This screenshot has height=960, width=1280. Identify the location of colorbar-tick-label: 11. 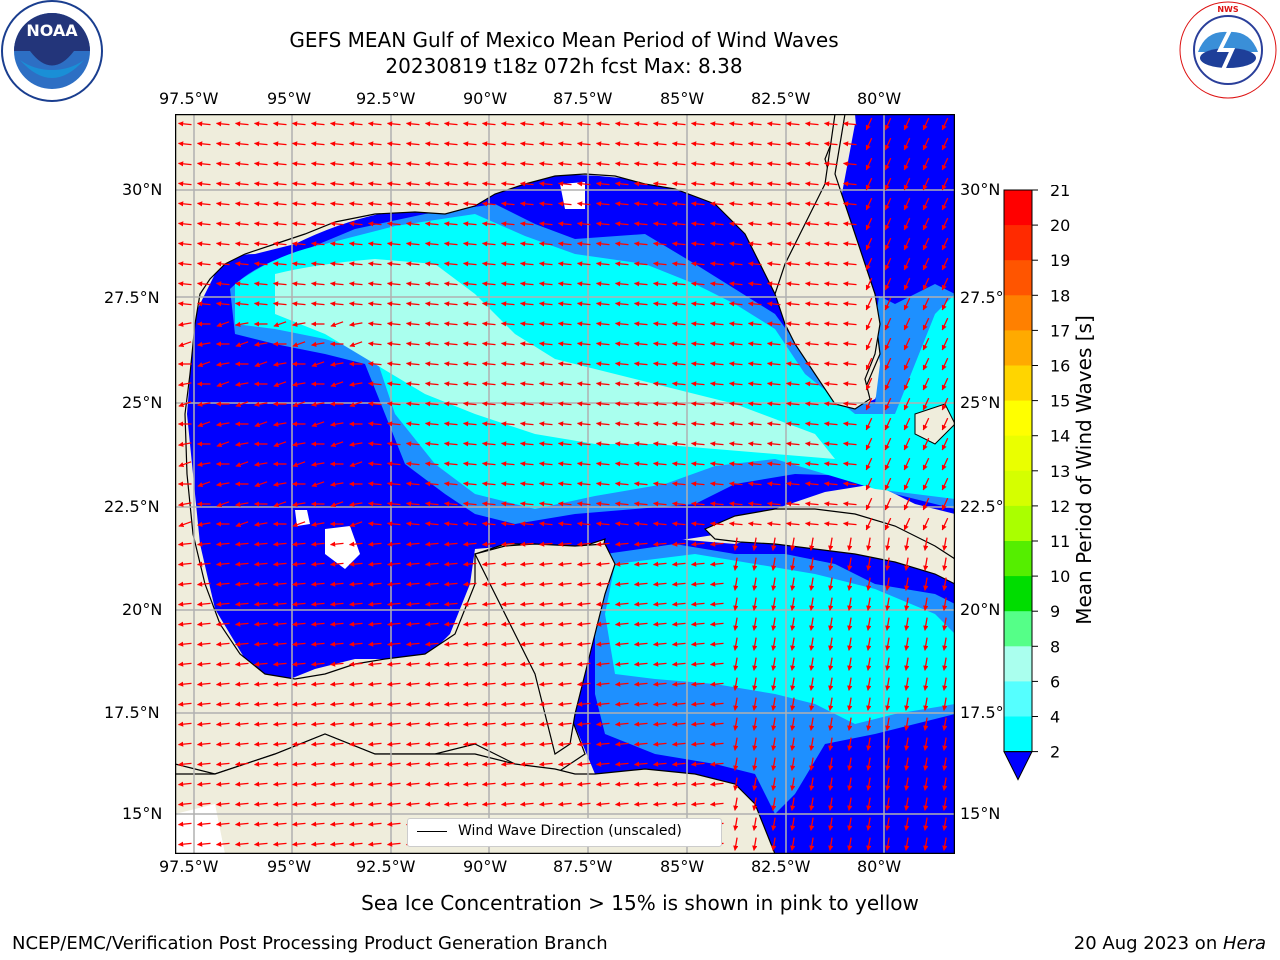
(1060, 541).